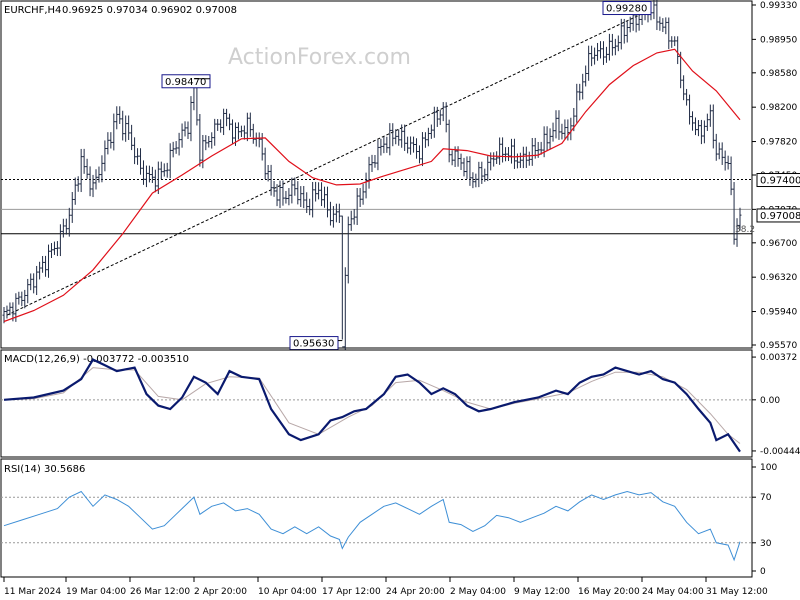 This screenshot has height=600, width=800. Describe the element at coordinates (766, 544) in the screenshot. I see `rsi-tick-label: 30` at that location.